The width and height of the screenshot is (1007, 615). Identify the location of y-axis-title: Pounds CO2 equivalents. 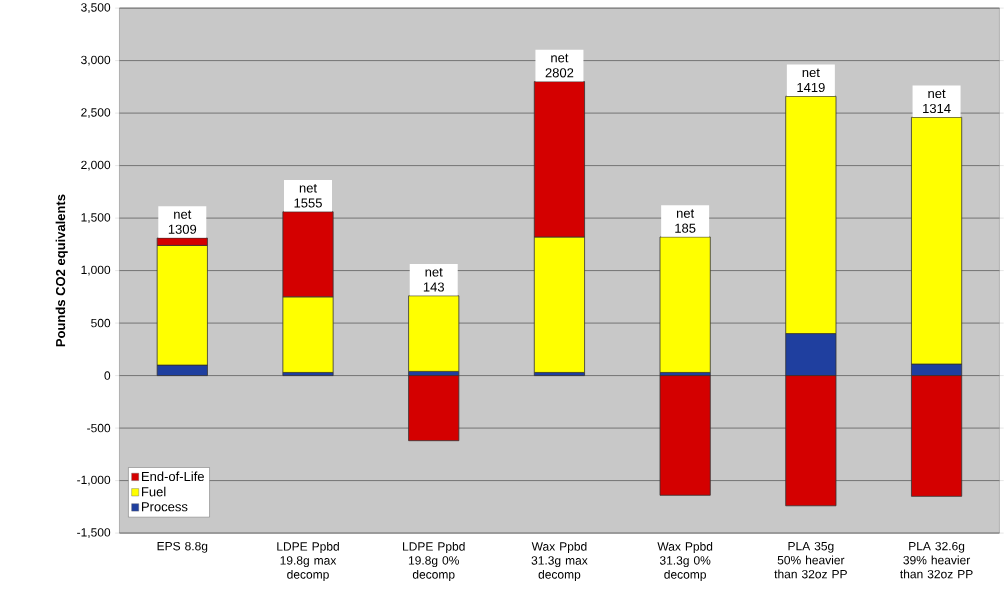
(61, 270).